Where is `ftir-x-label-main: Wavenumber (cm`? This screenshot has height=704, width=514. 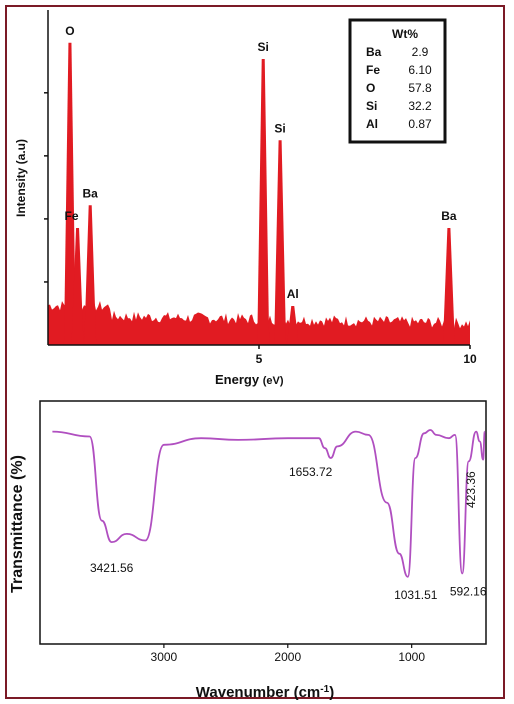 ftir-x-label-main: Wavenumber (cm is located at coordinates (258, 692).